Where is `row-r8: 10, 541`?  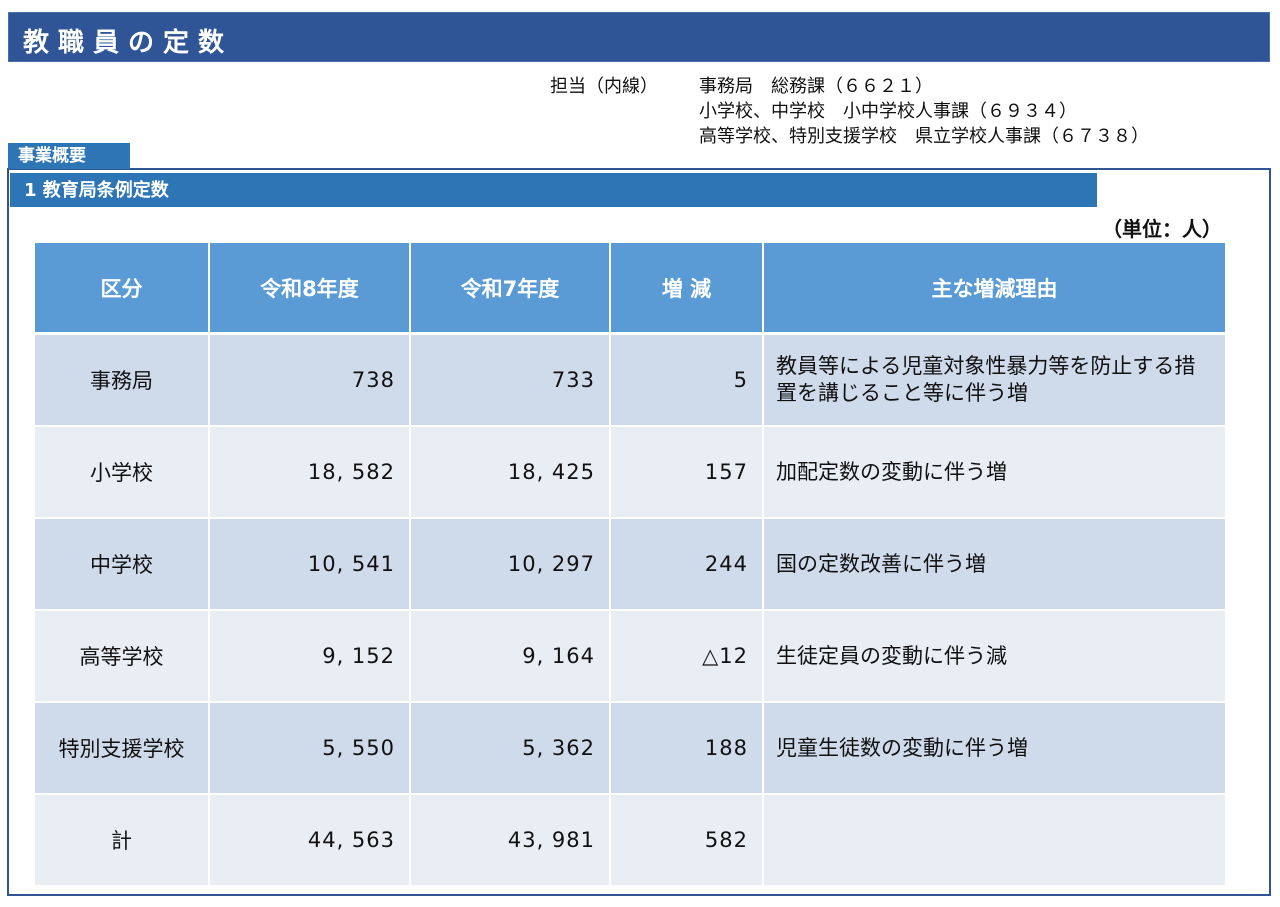 row-r8: 10, 541 is located at coordinates (309, 564).